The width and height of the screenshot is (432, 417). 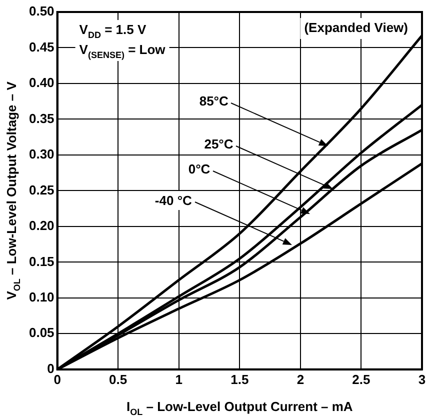 What do you see at coordinates (239, 379) in the screenshot?
I see `x-tick-label: 1.5` at bounding box center [239, 379].